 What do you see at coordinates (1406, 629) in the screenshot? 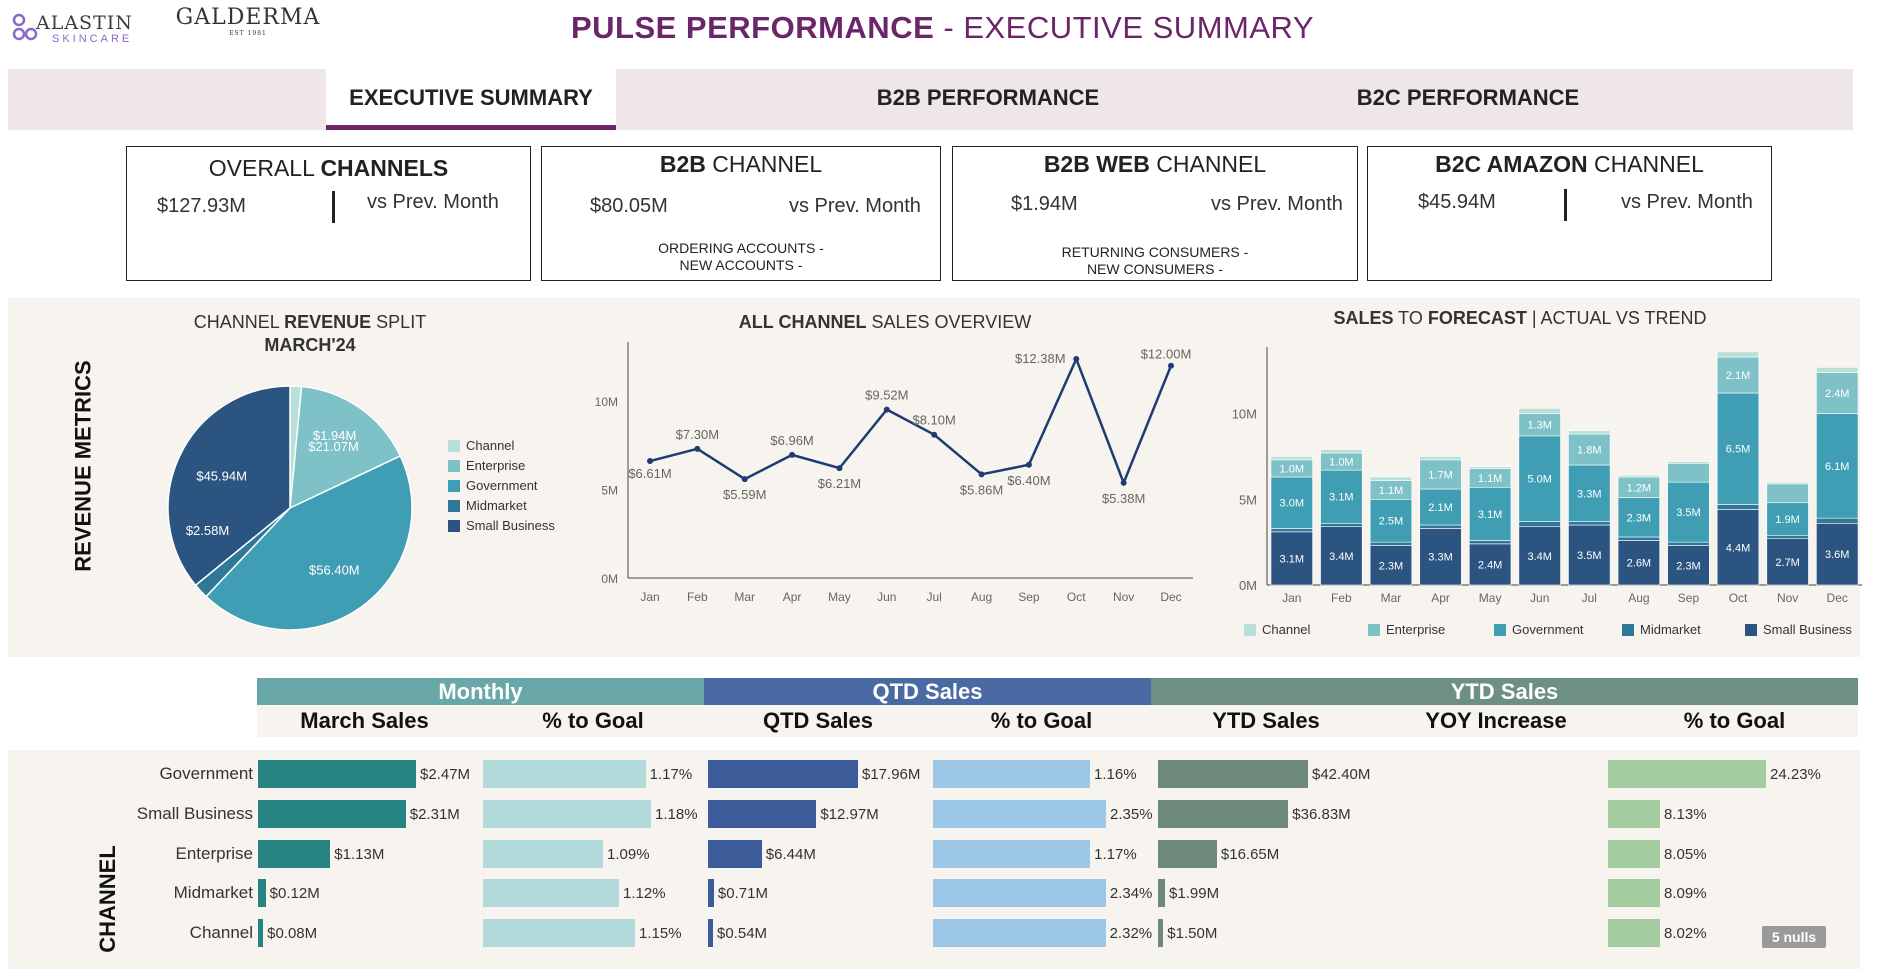
I see `stack-legend-item-enterprise: Enterprise` at bounding box center [1406, 629].